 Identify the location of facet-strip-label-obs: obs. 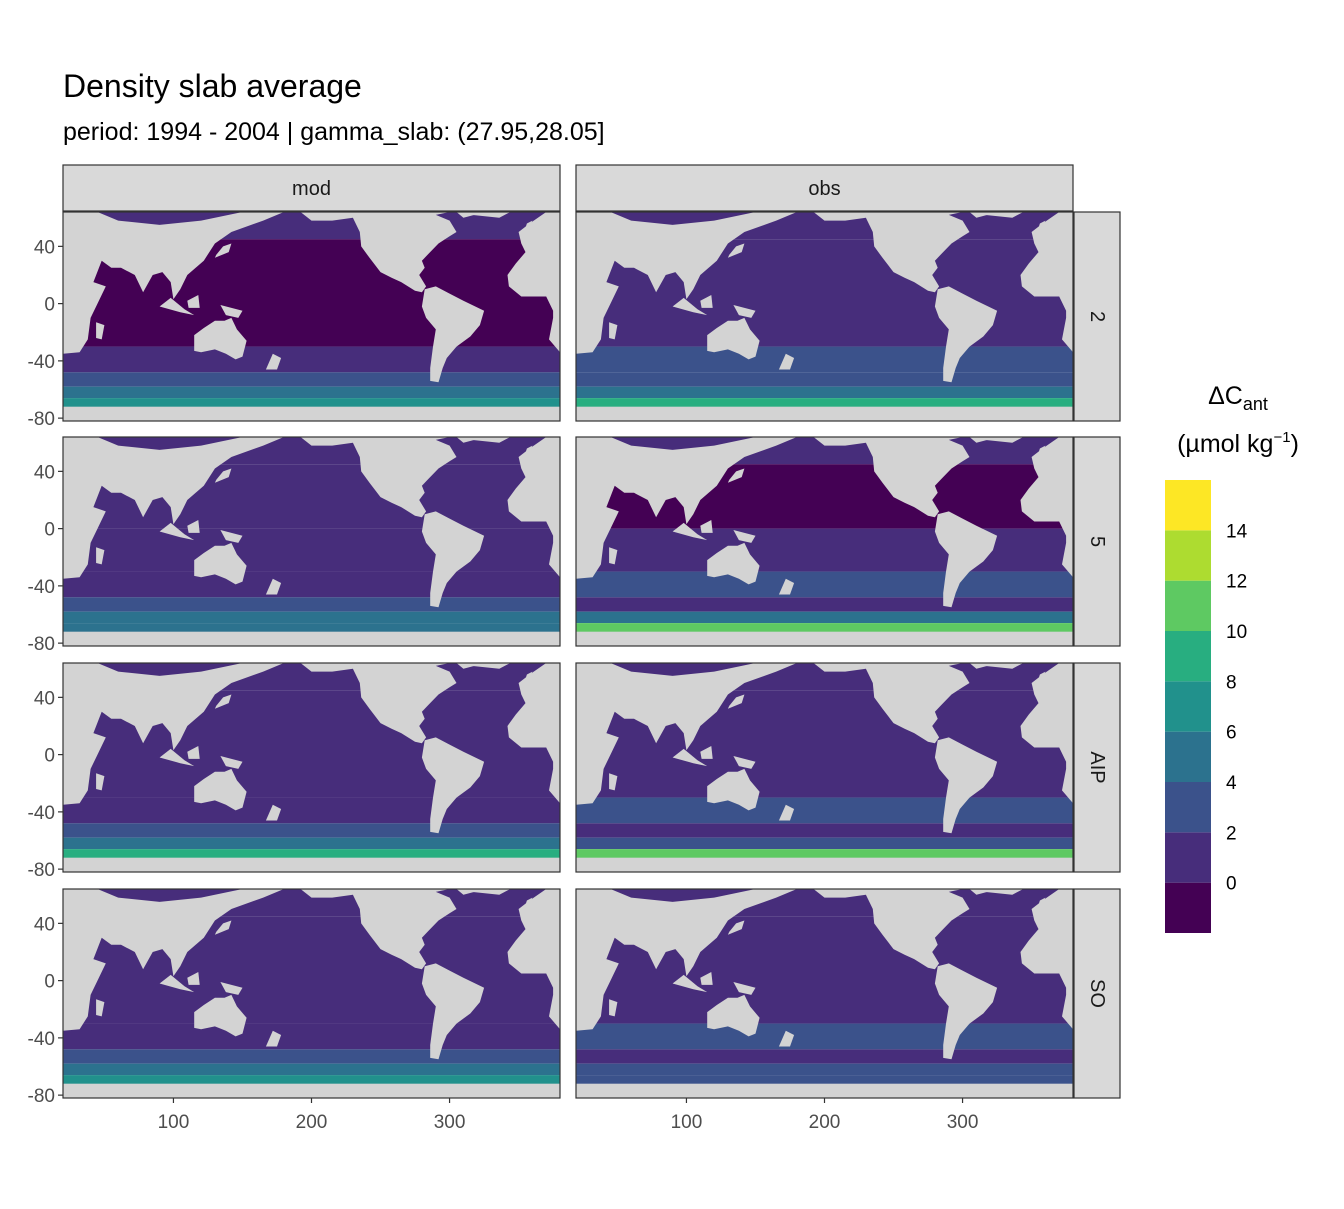
(824, 189).